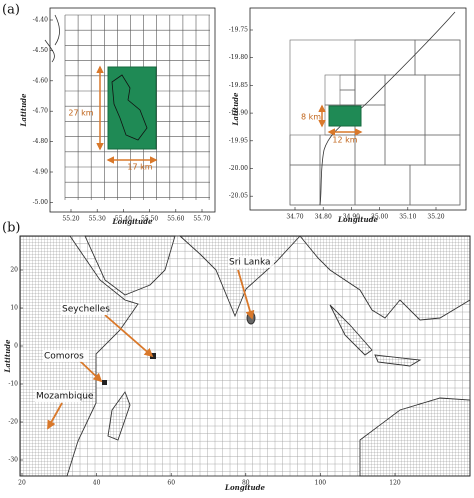  Describe the element at coordinates (395, 483) in the screenshot. I see `x-tick-label: 120` at that location.